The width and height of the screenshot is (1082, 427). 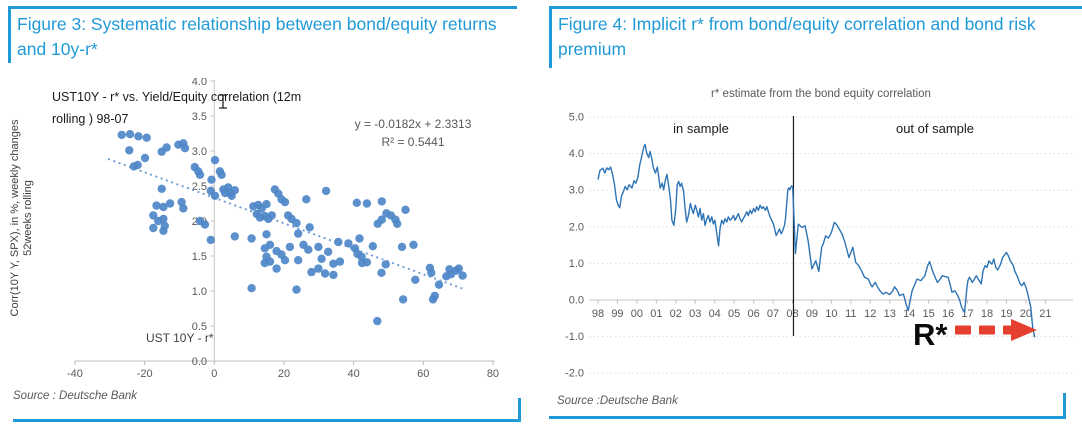 I want to click on svg-text: -2.0, so click(x=574, y=374).